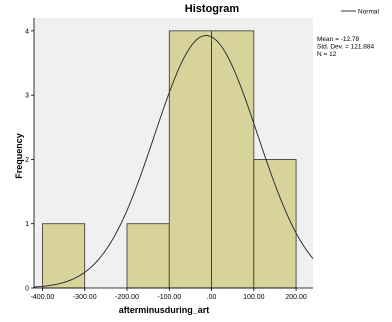 Image resolution: width=392 pixels, height=322 pixels. What do you see at coordinates (296, 297) in the screenshot?
I see `x-tick-label: 200.00` at bounding box center [296, 297].